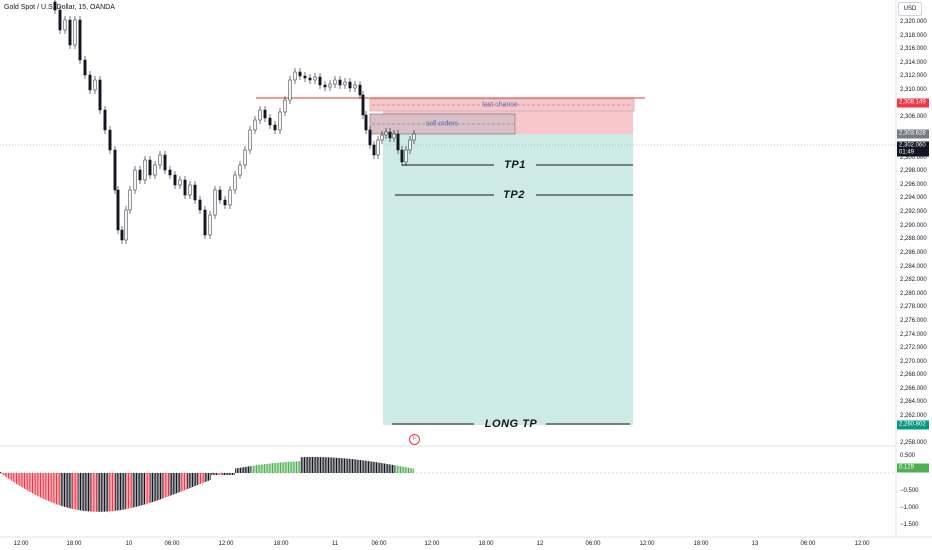 The image size is (932, 550). What do you see at coordinates (913, 226) in the screenshot?
I see `price-tick: 2,290.000` at bounding box center [913, 226].